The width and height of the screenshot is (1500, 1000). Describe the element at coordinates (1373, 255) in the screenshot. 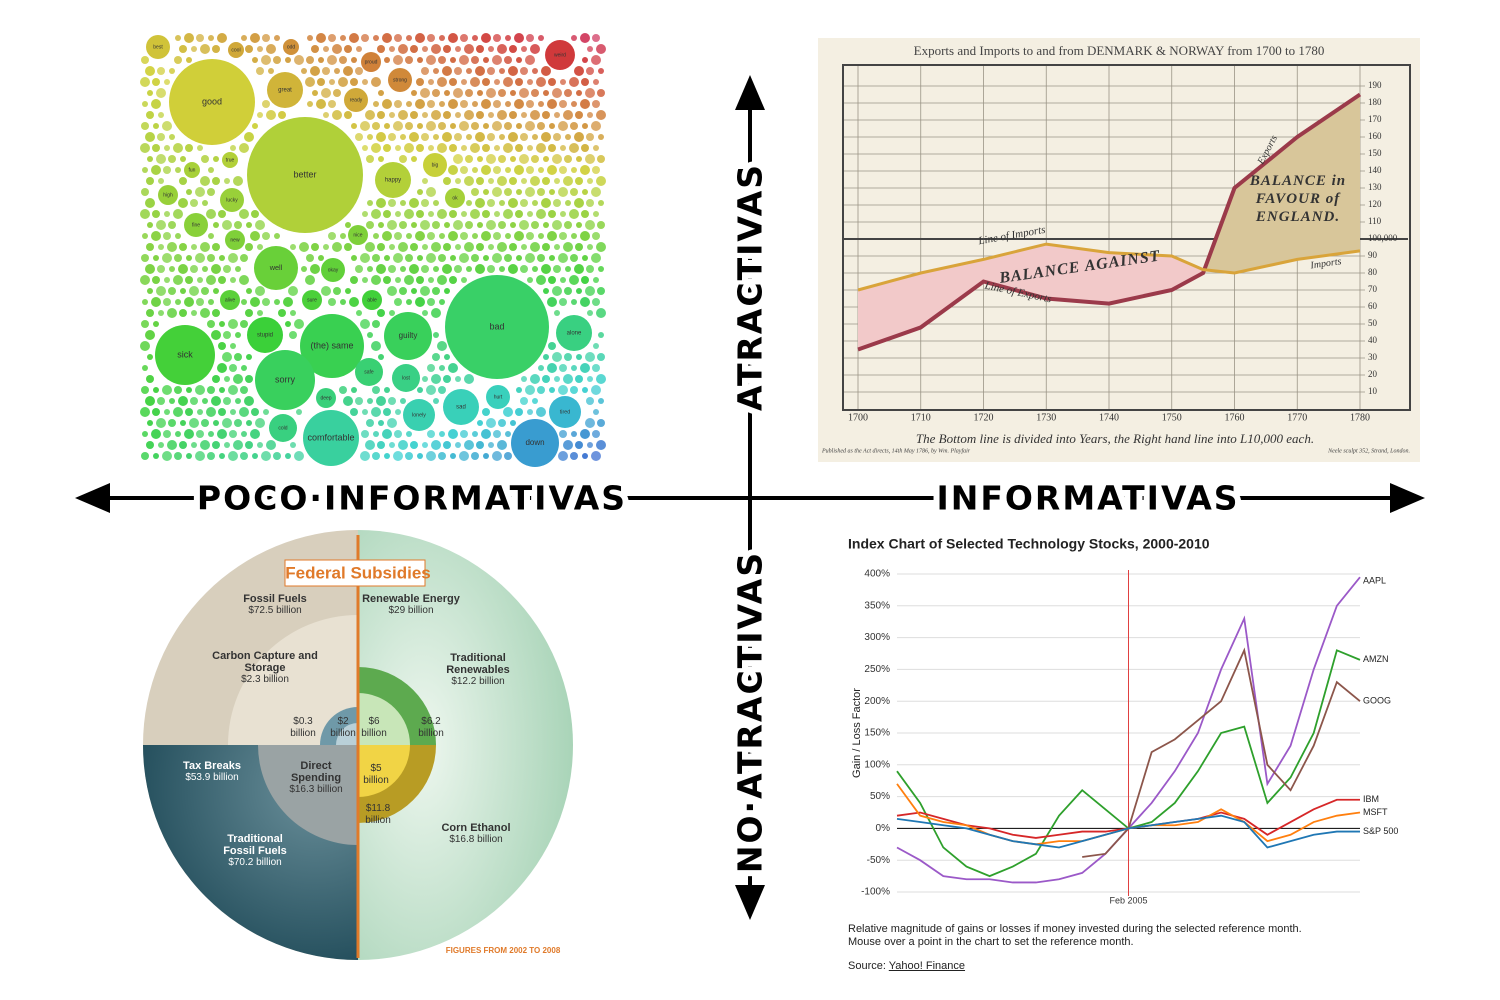

I see `y-tick-label: 90` at that location.